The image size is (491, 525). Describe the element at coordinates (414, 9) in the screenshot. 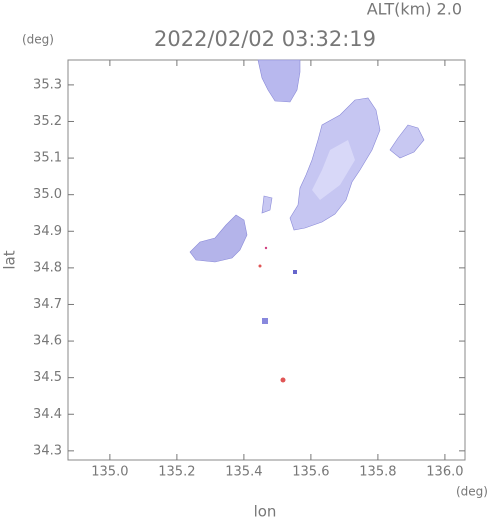

I see `altitude-label: ALT(km) 2.0` at that location.